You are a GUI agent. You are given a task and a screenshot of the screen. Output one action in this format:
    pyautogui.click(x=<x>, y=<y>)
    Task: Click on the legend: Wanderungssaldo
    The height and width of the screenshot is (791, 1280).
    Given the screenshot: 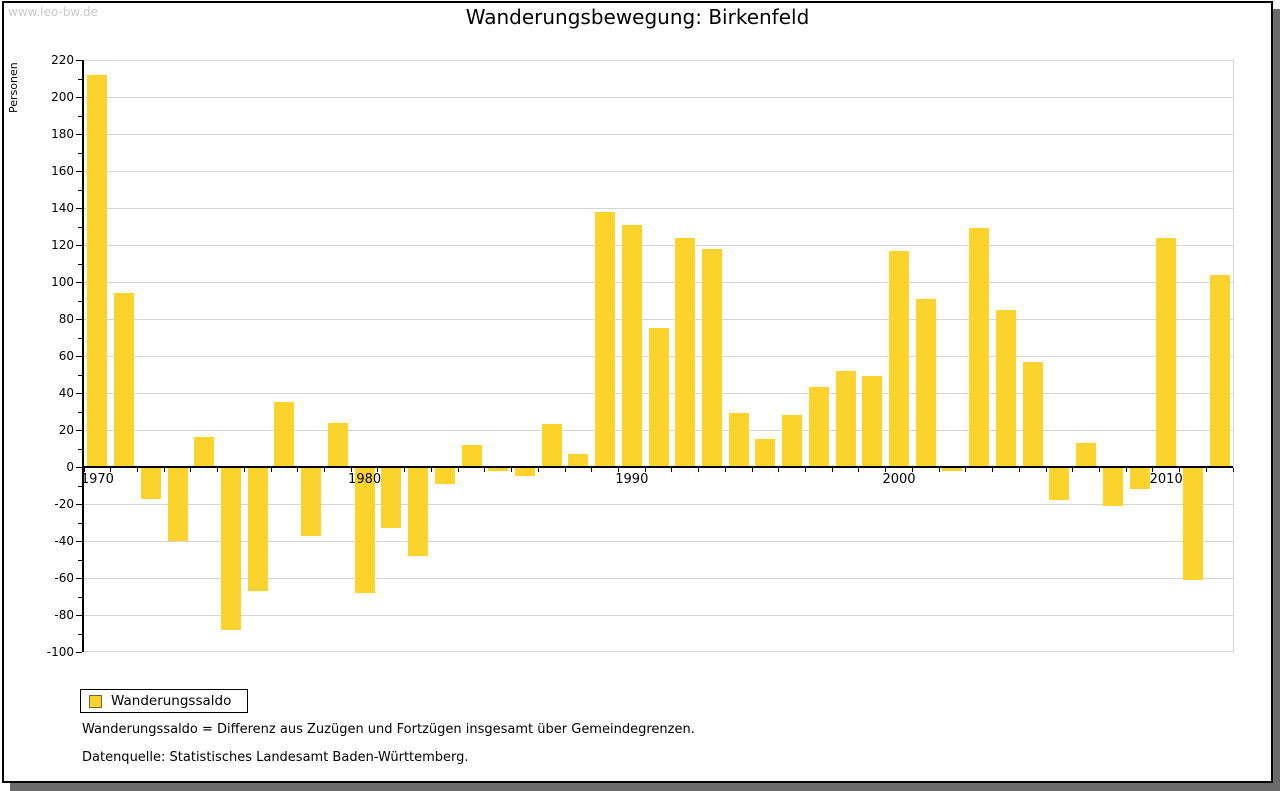 What is the action you would take?
    pyautogui.click(x=164, y=701)
    